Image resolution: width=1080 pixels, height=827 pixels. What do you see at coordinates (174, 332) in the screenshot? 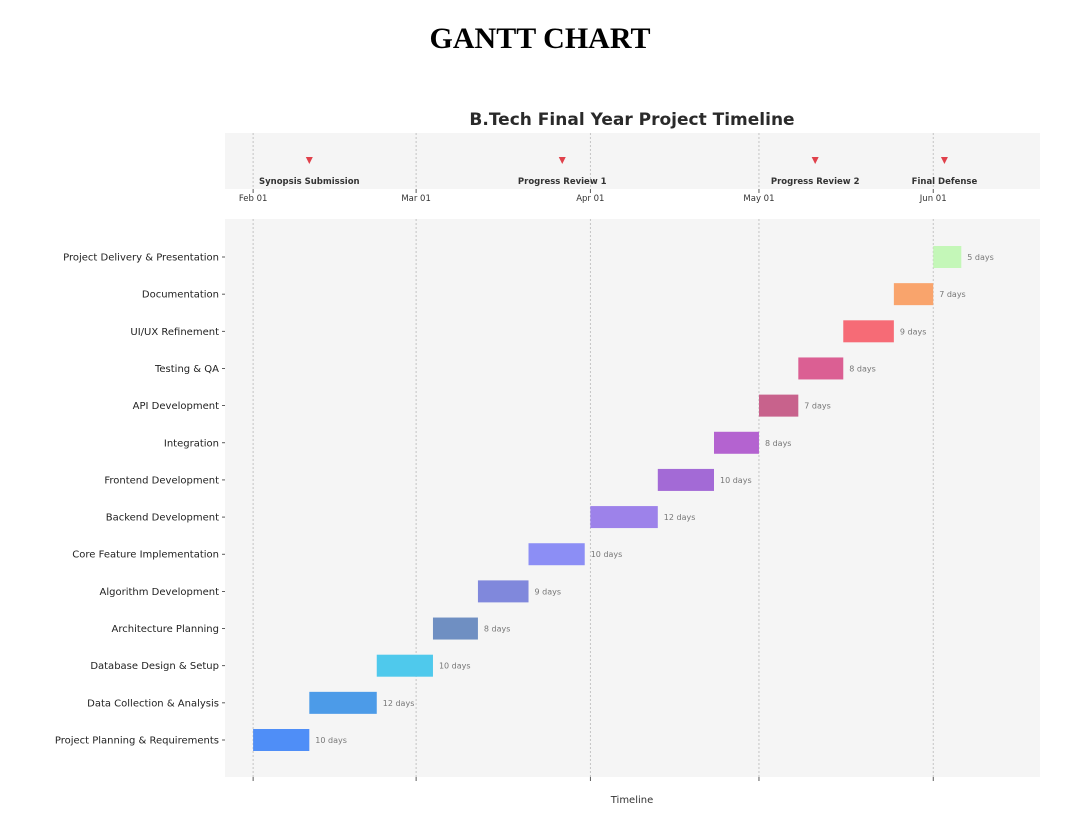
I see `task-label: UI/UX Refinement` at bounding box center [174, 332].